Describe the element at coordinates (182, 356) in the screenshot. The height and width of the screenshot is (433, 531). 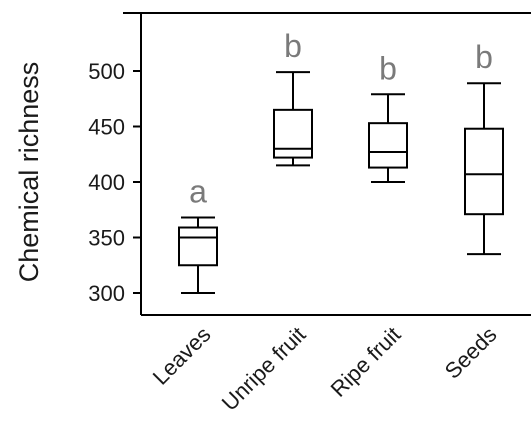
I see `category-label: Leaves` at that location.